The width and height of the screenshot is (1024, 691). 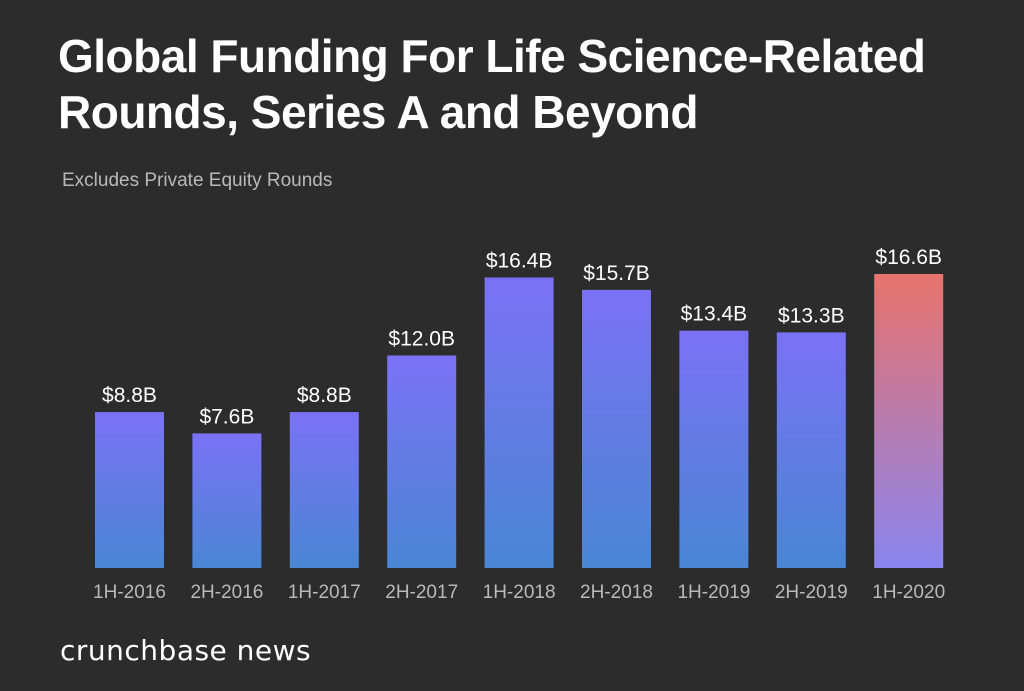 What do you see at coordinates (616, 273) in the screenshot?
I see `data-label-2H-2018: $15.7B` at bounding box center [616, 273].